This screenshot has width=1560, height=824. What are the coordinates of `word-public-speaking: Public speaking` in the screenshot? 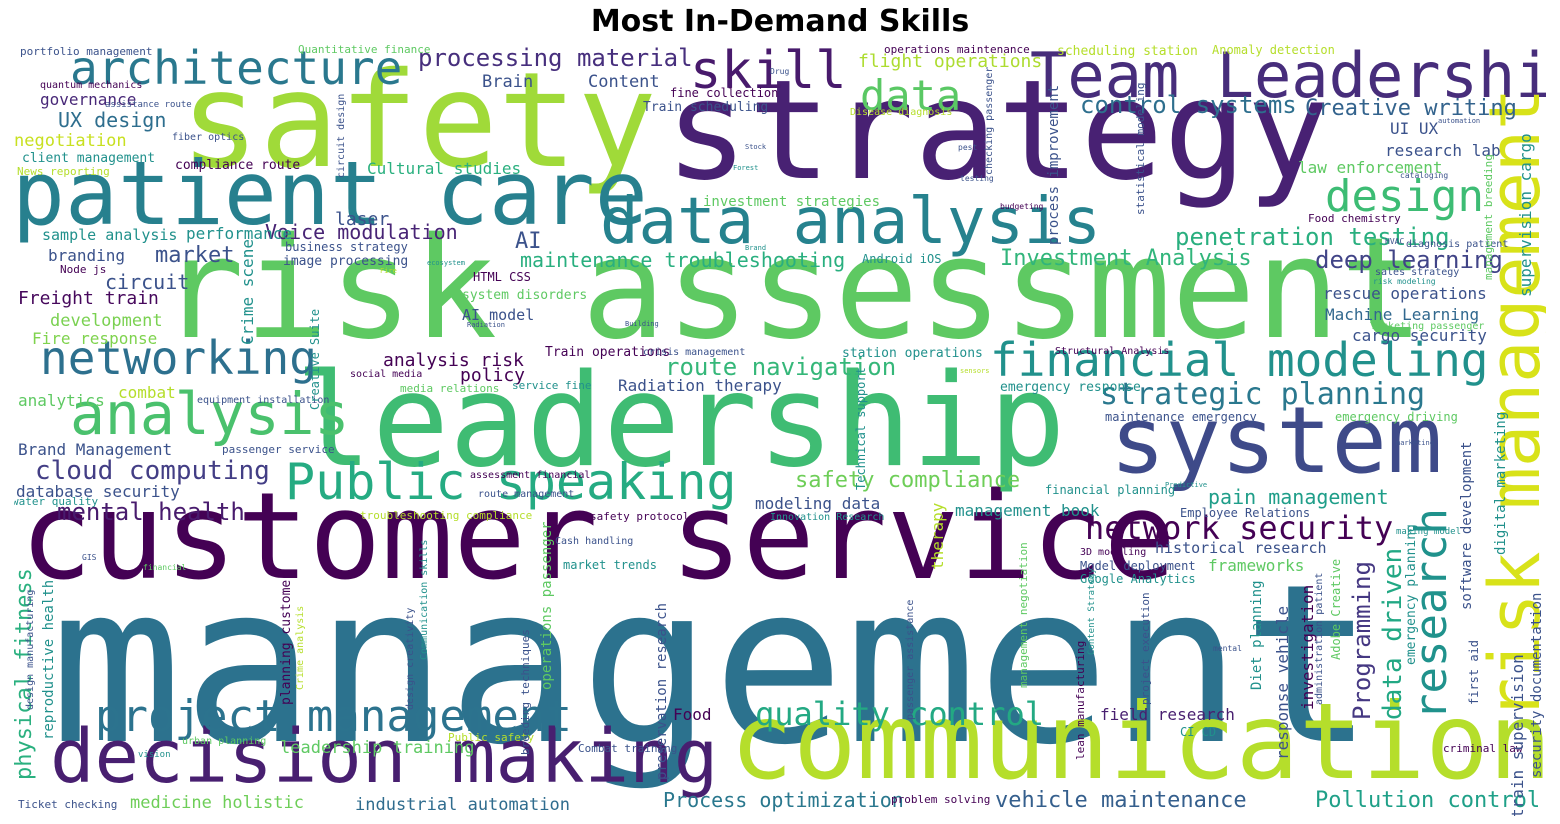 It's located at (511, 482).